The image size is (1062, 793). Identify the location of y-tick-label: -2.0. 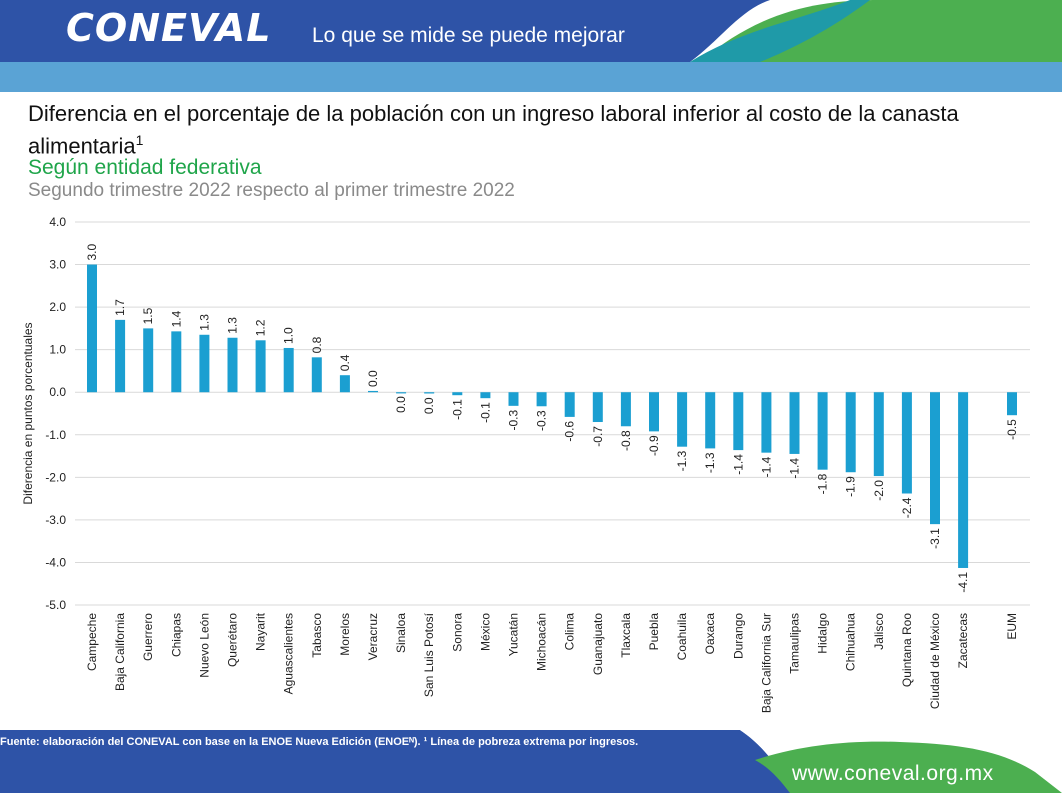
(55, 477).